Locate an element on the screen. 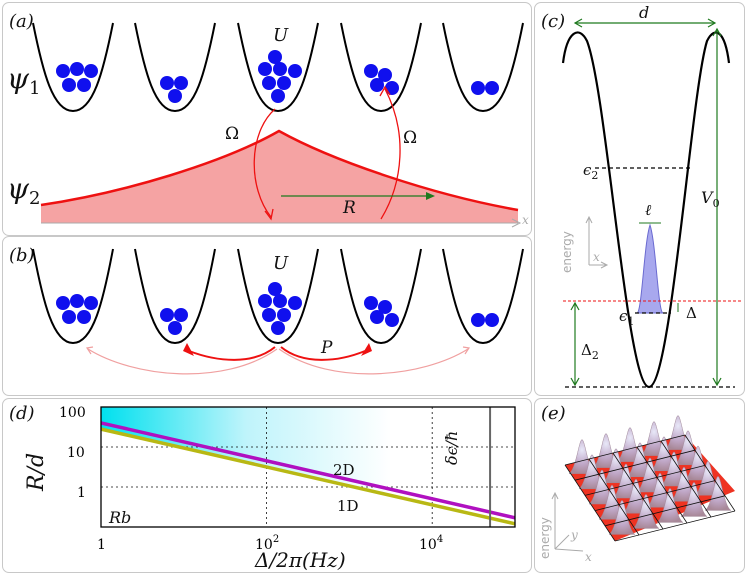 This screenshot has height=575, width=747. ell-label: ℓ is located at coordinates (648, 210).